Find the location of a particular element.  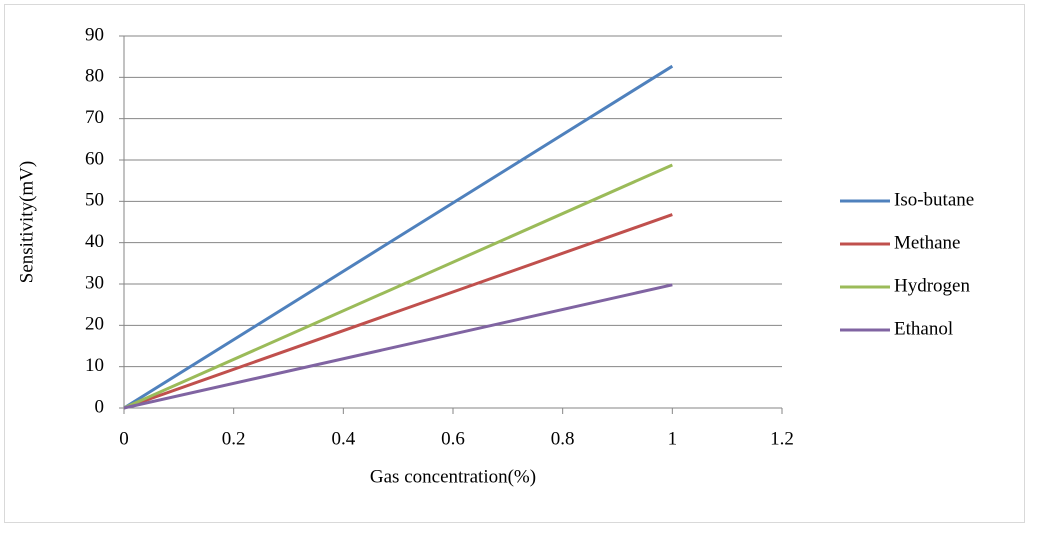

x-tick-label: 0.6 is located at coordinates (453, 438).